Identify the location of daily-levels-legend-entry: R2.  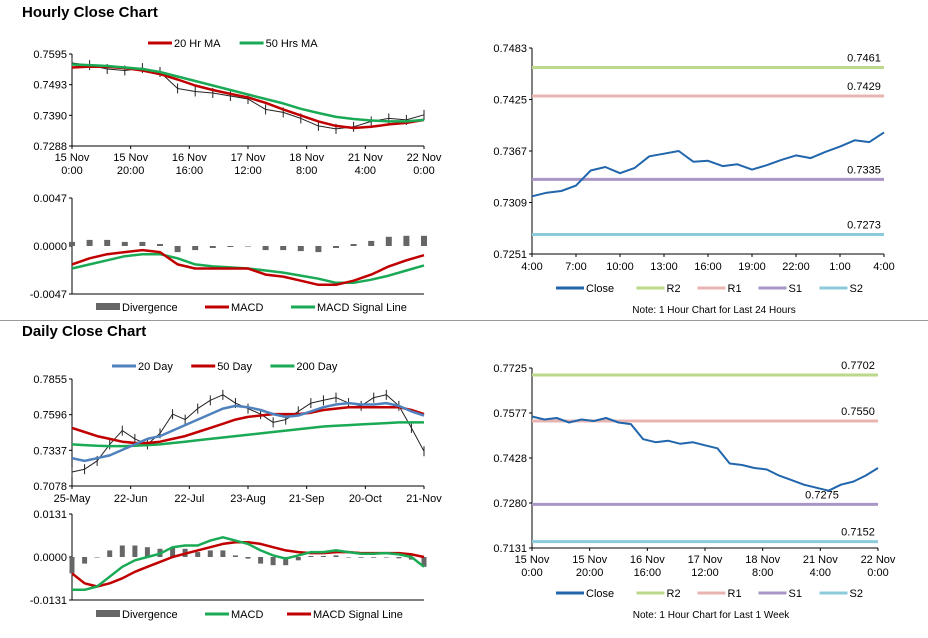
(674, 594).